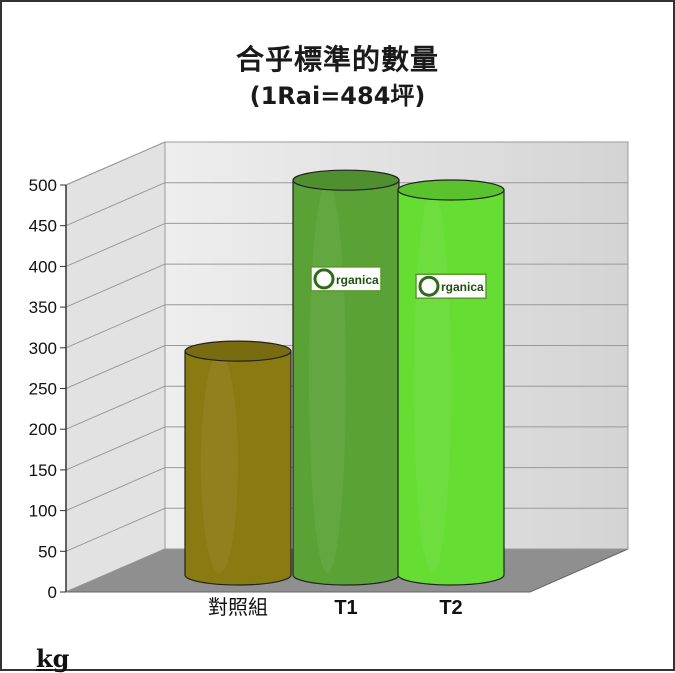 This screenshot has width=675, height=673. I want to click on y-tick-label: 300, so click(43, 348).